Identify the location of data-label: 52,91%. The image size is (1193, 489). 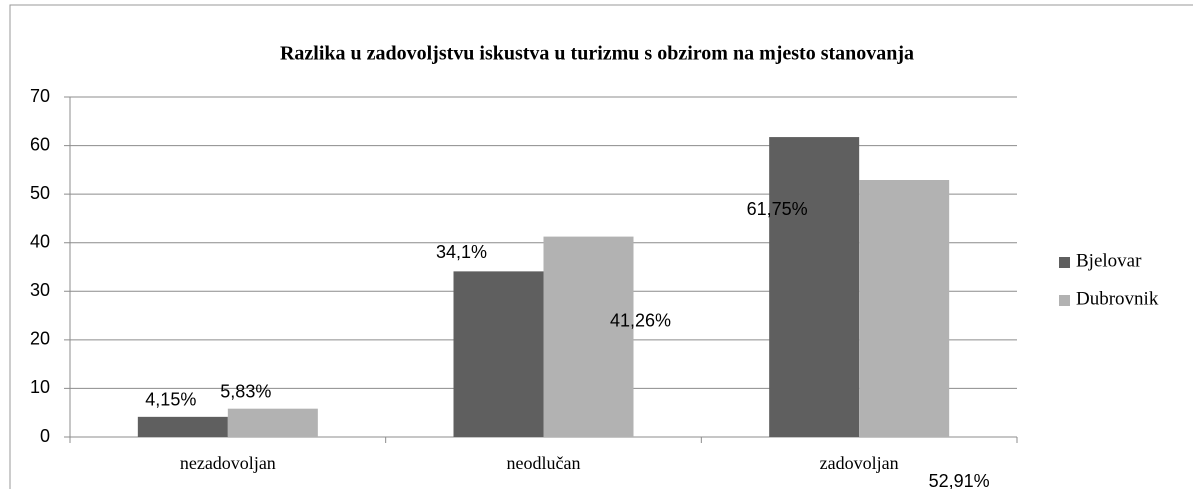
(959, 480).